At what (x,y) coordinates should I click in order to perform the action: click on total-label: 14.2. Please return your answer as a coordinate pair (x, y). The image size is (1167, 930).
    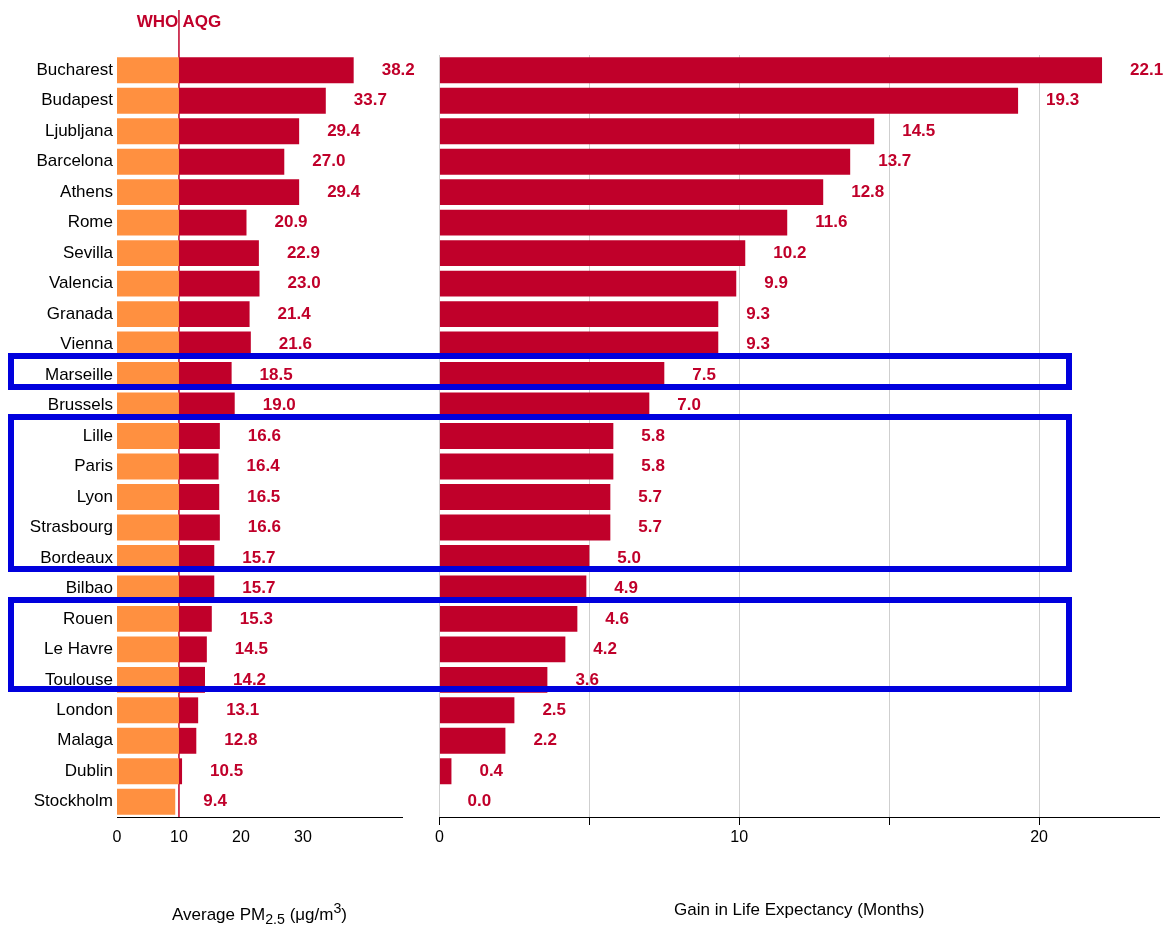
    Looking at the image, I should click on (249, 679).